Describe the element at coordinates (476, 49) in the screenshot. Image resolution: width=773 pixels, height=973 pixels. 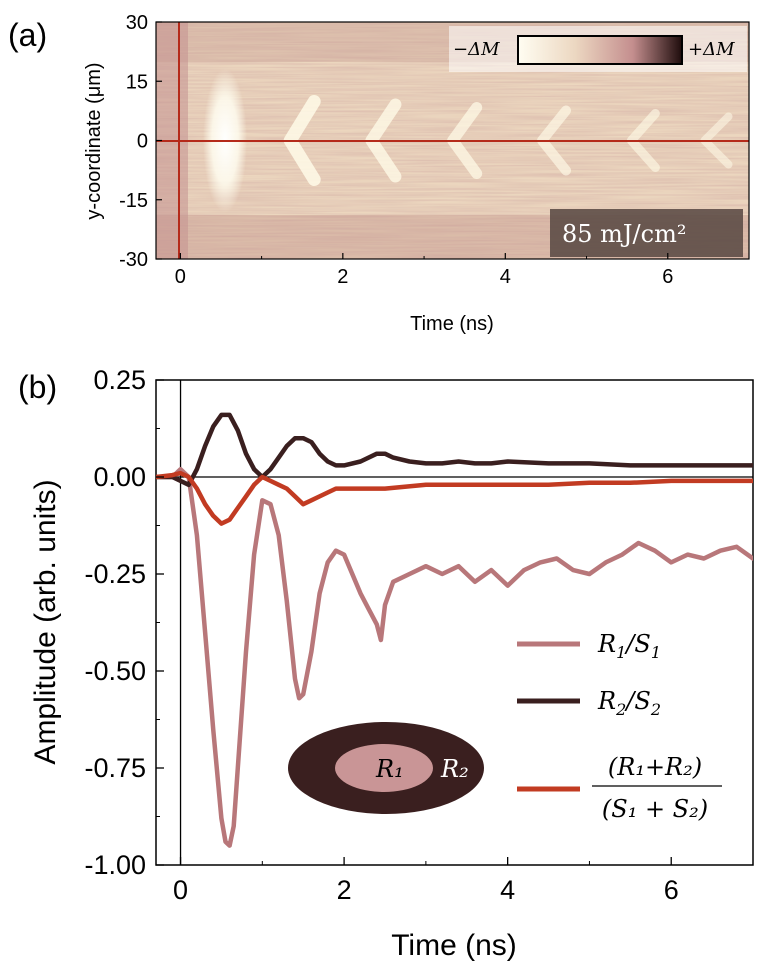
I see `colorbar-low-label: −ΔM` at that location.